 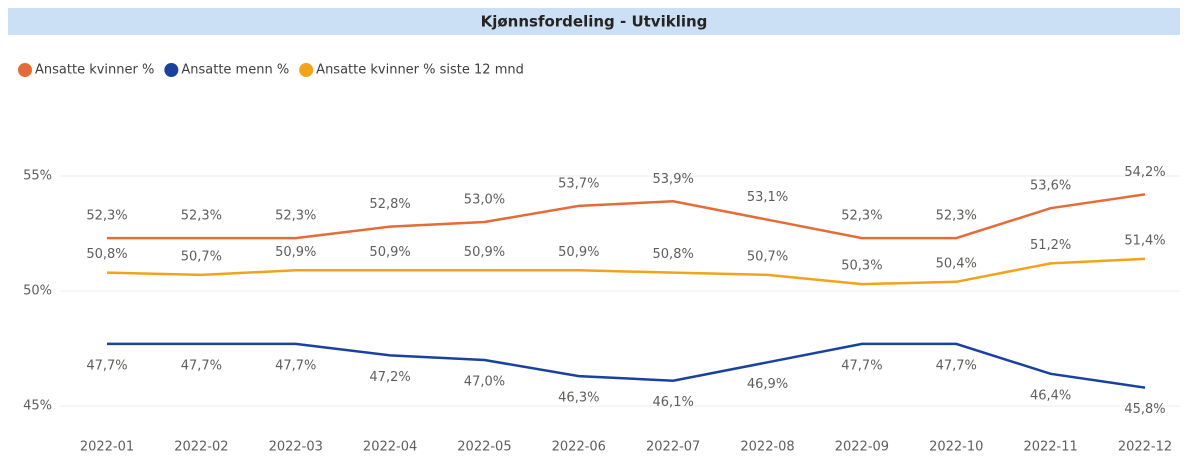 I want to click on data-label: 51,4%, so click(x=1144, y=240).